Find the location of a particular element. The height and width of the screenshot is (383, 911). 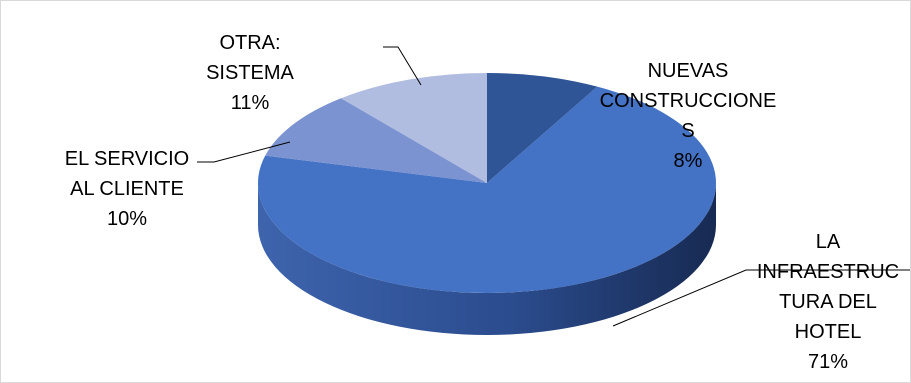

data-label-2: EL SERVICIO AL CLIENTE 10% is located at coordinates (127, 189).